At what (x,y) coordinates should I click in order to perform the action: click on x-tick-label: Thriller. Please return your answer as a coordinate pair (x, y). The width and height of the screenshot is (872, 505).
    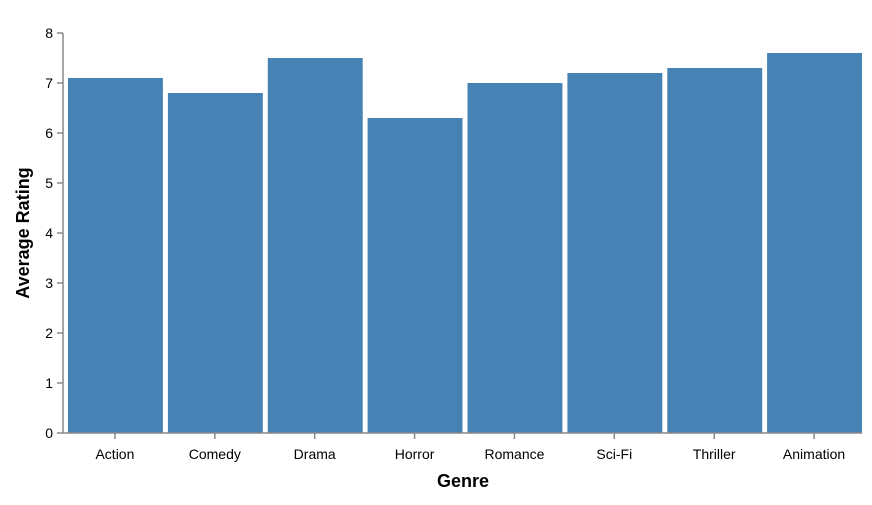
    Looking at the image, I should click on (714, 454).